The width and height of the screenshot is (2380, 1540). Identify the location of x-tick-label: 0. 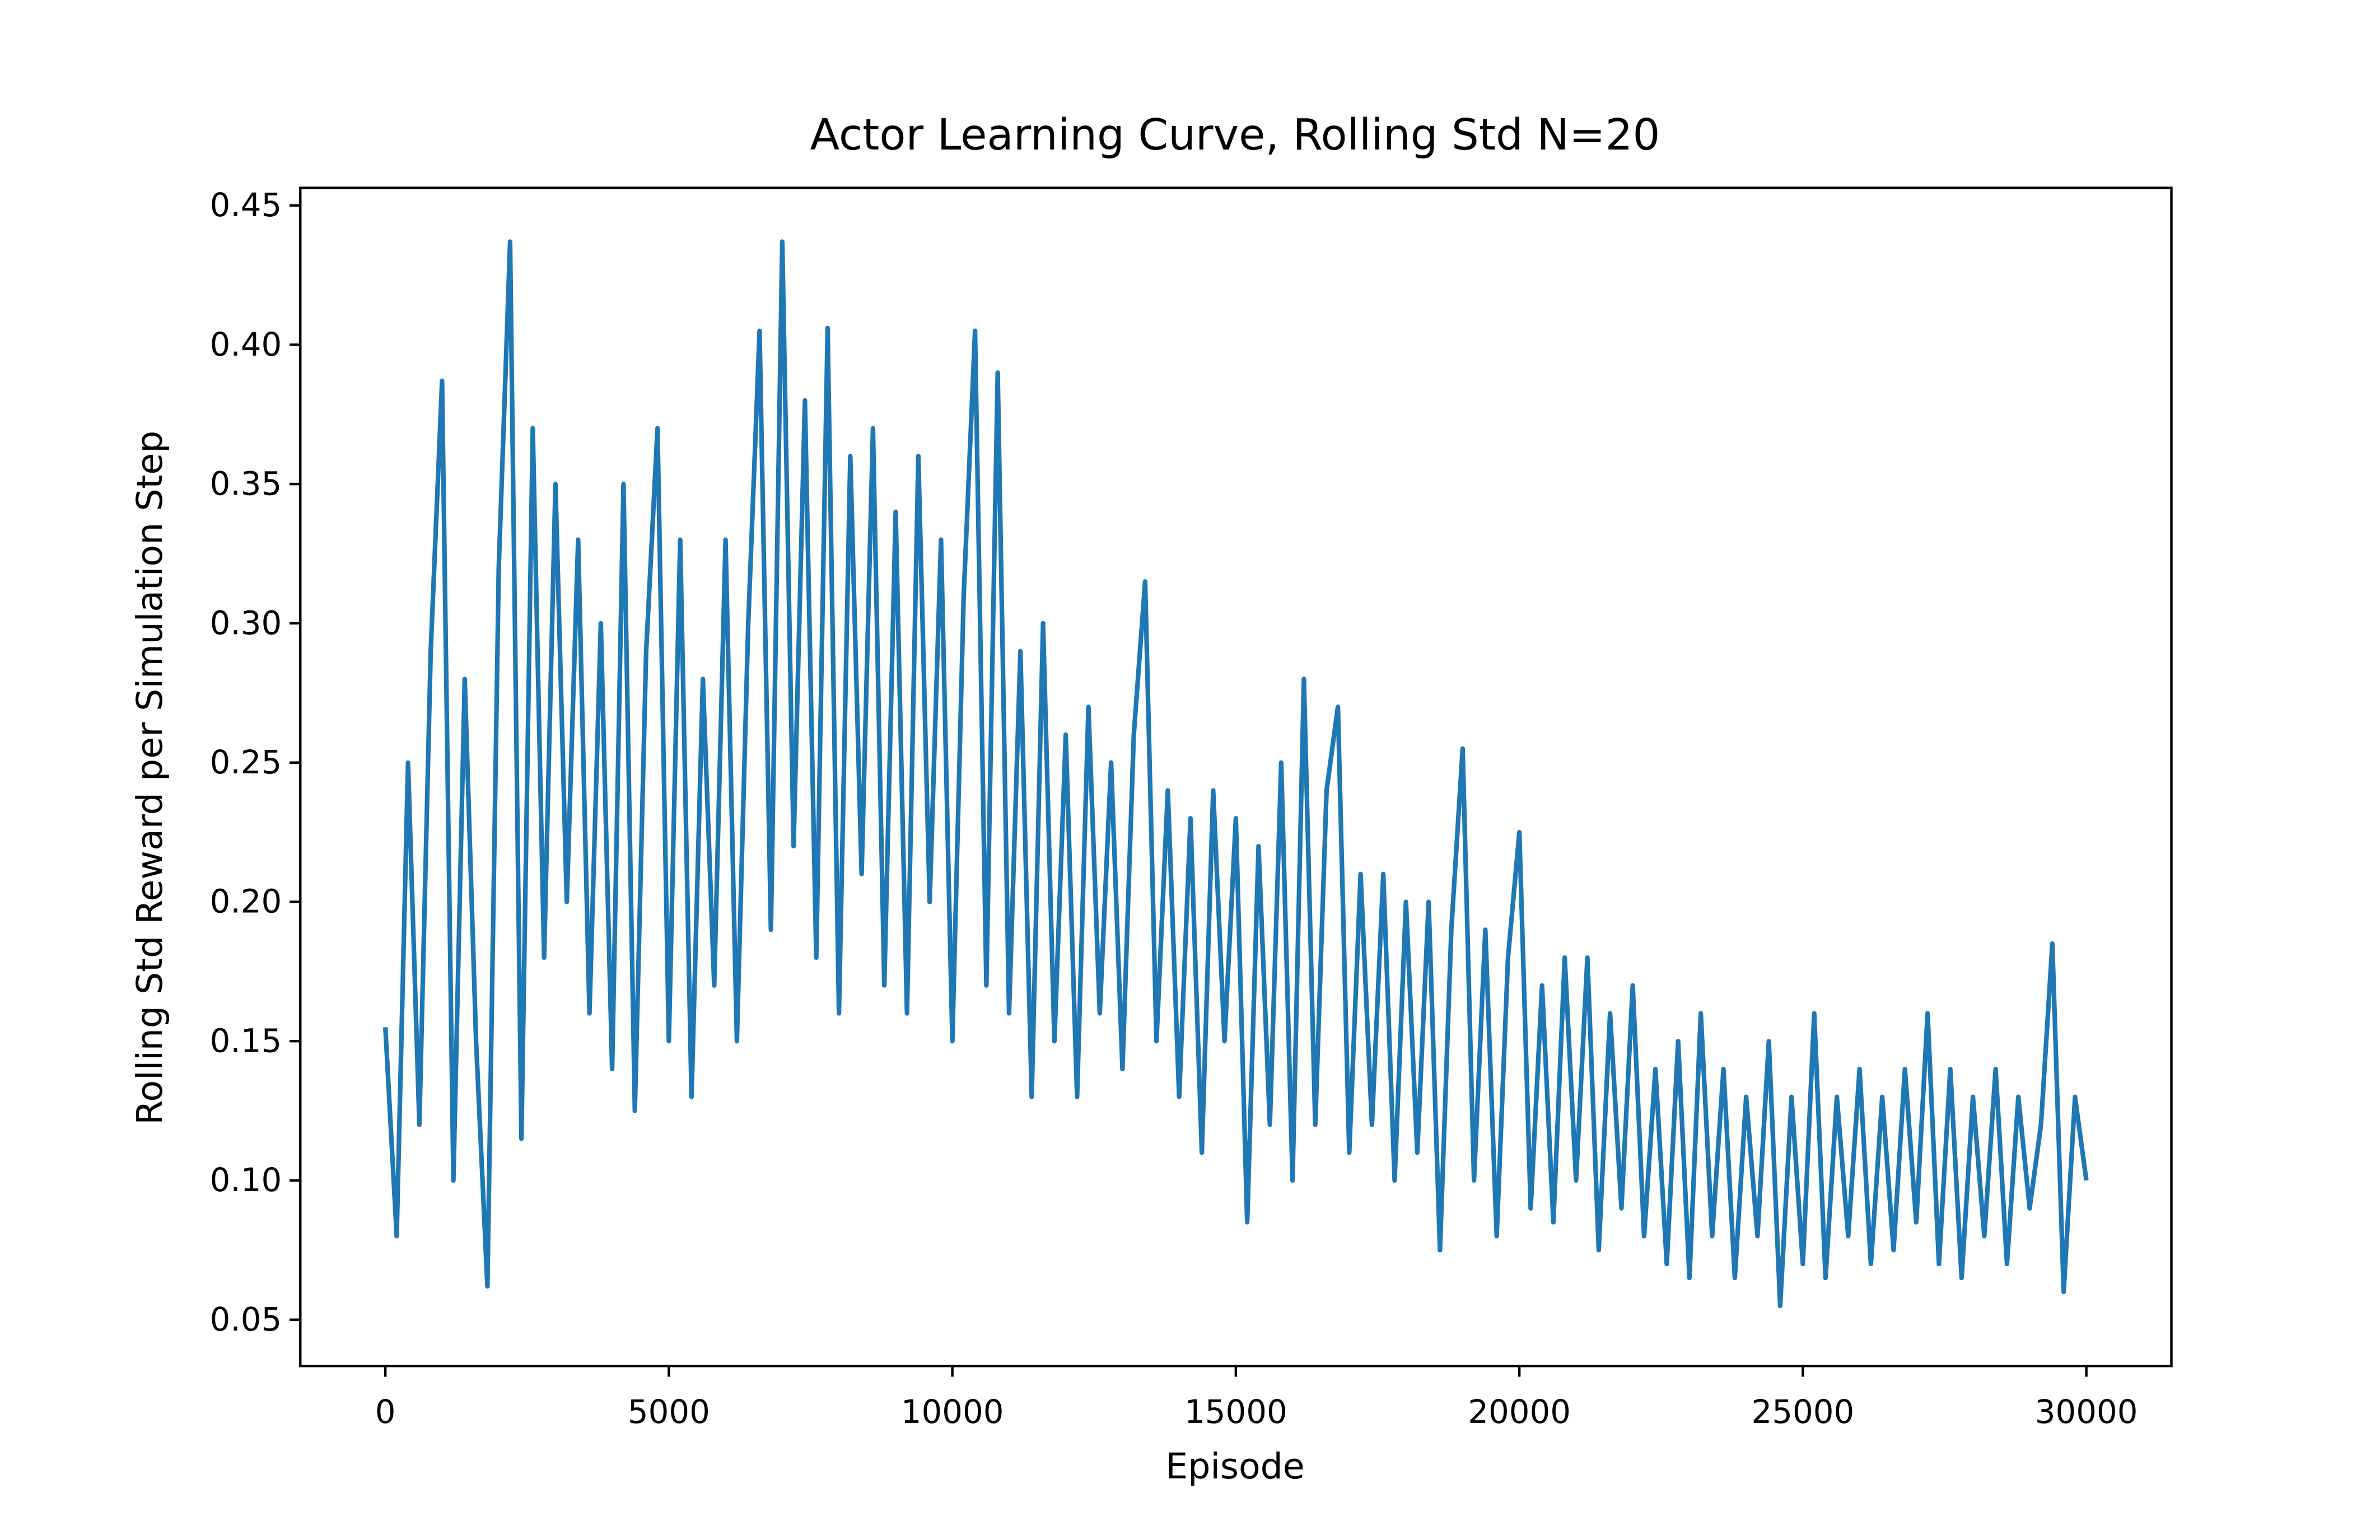
(386, 1412).